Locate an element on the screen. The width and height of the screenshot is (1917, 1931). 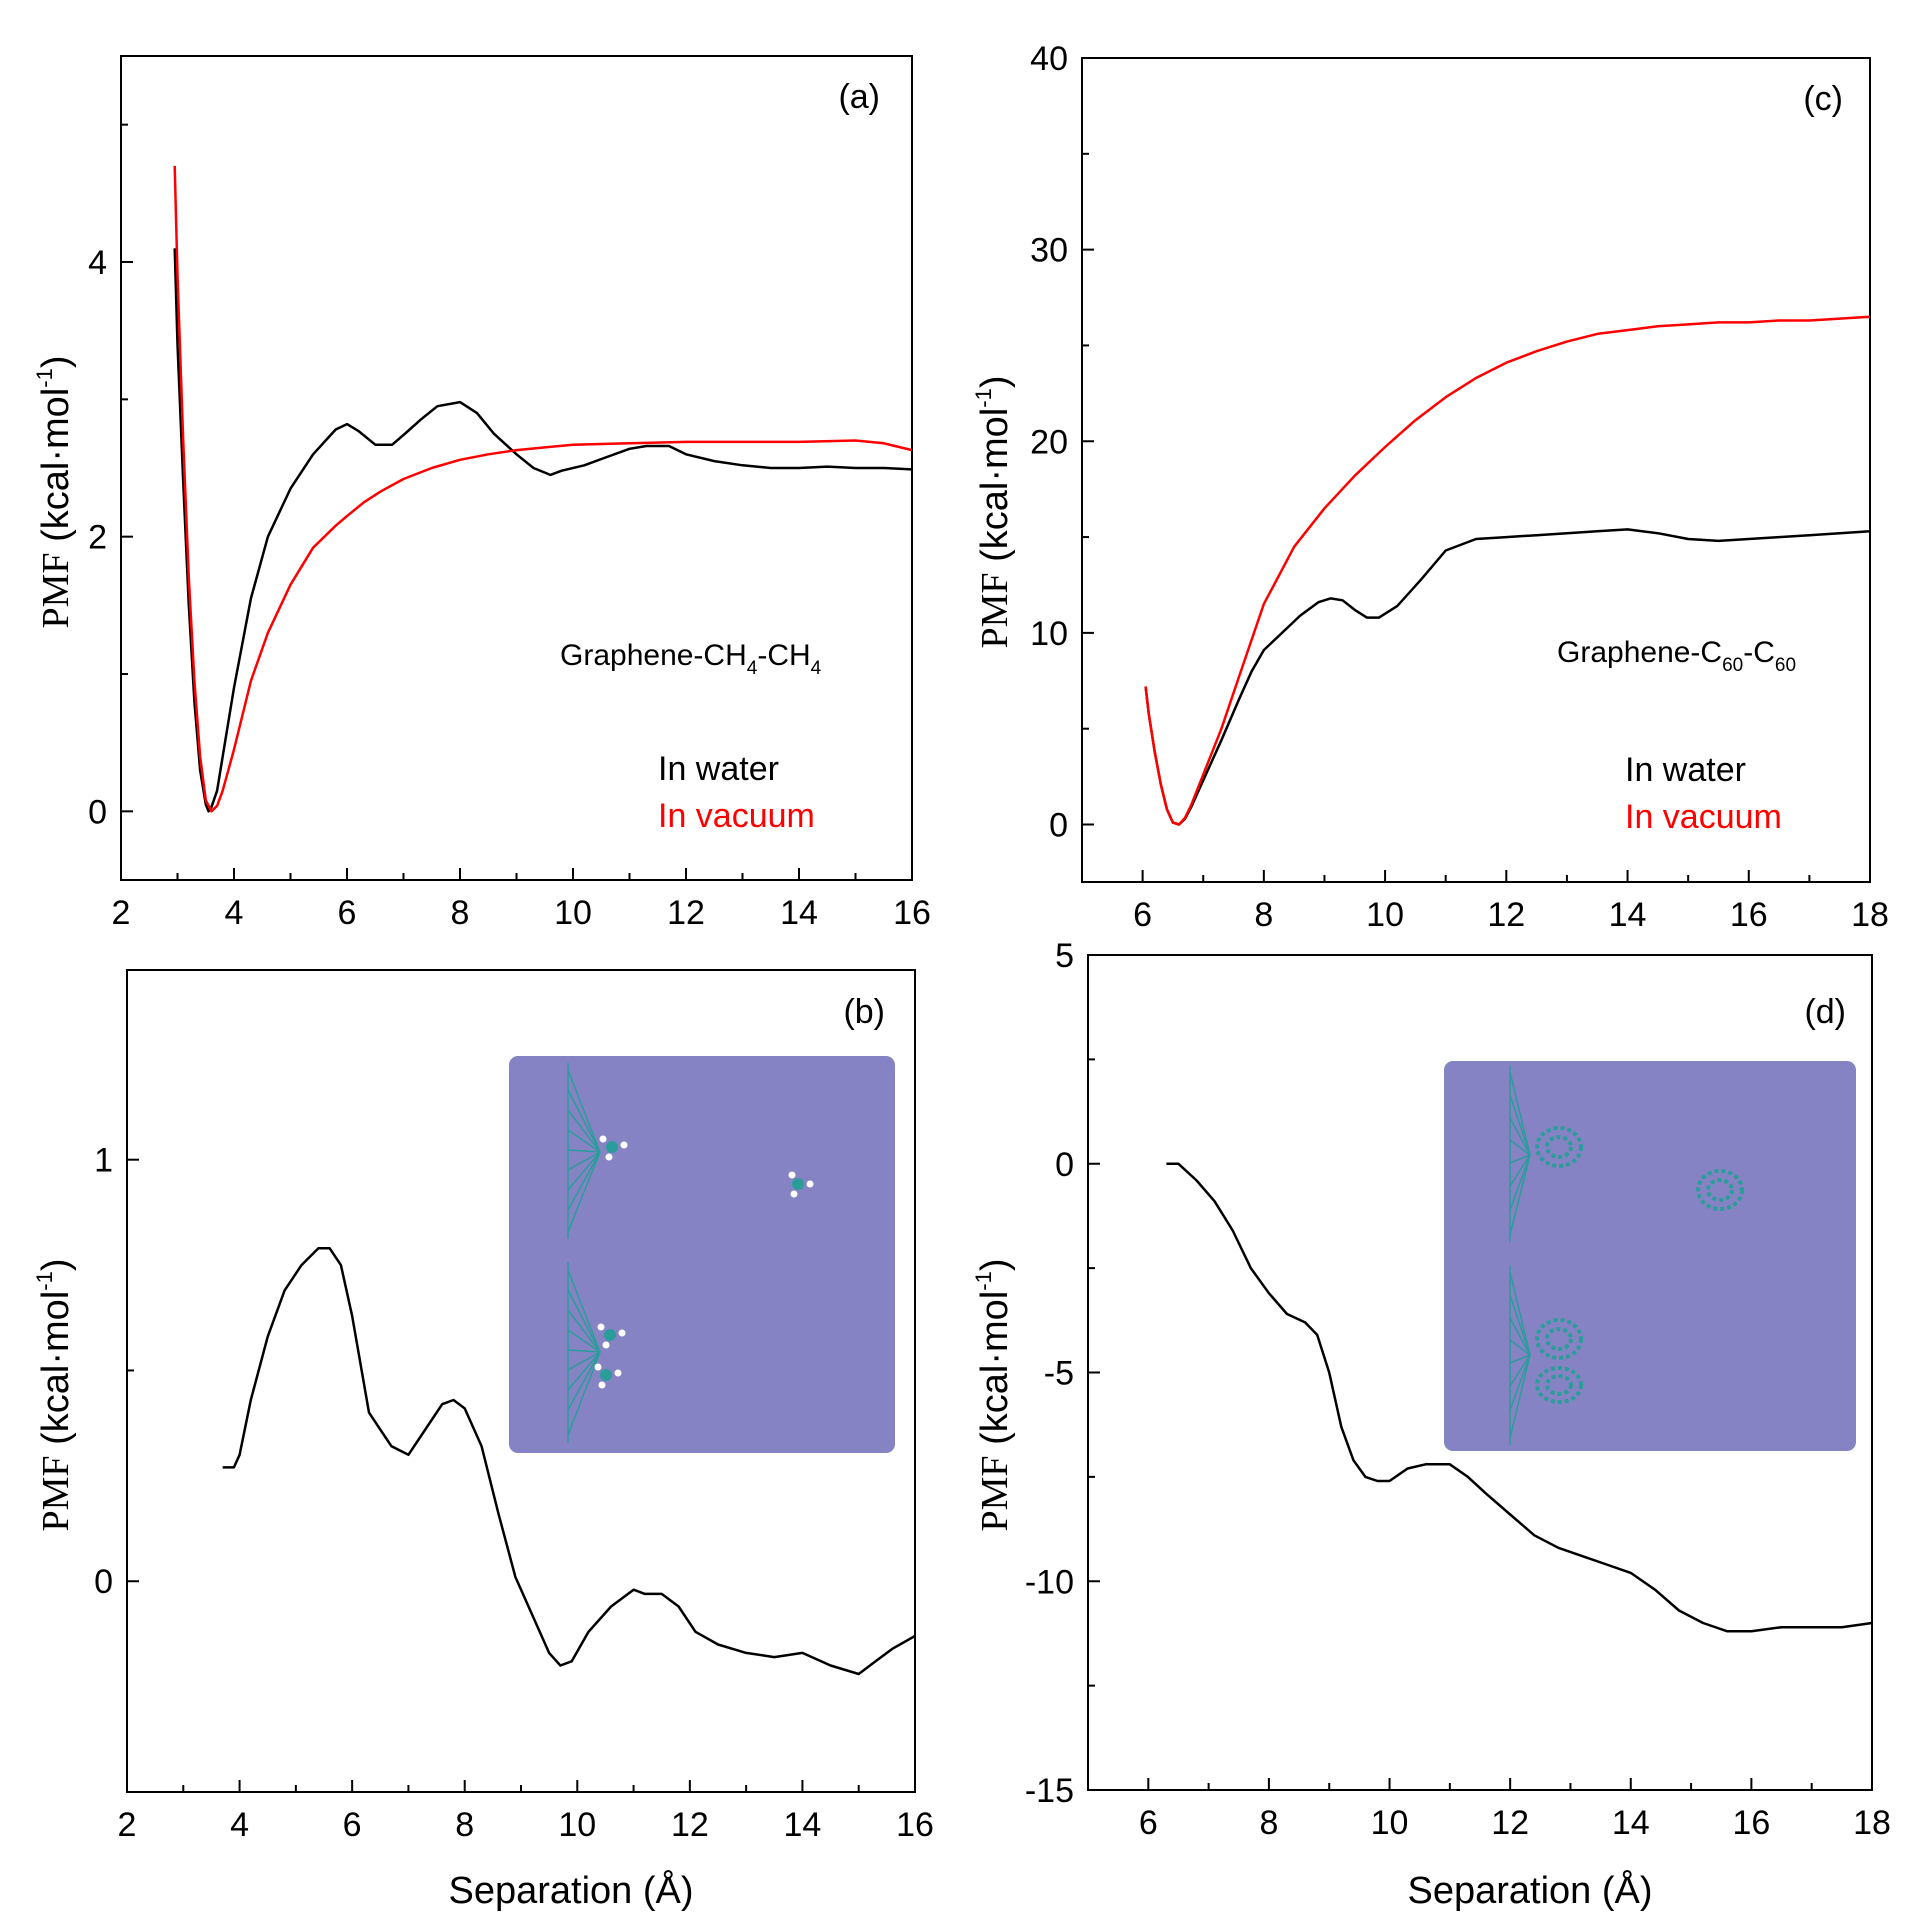
system-label: Graphene-C60-C60 is located at coordinates (1676, 656).